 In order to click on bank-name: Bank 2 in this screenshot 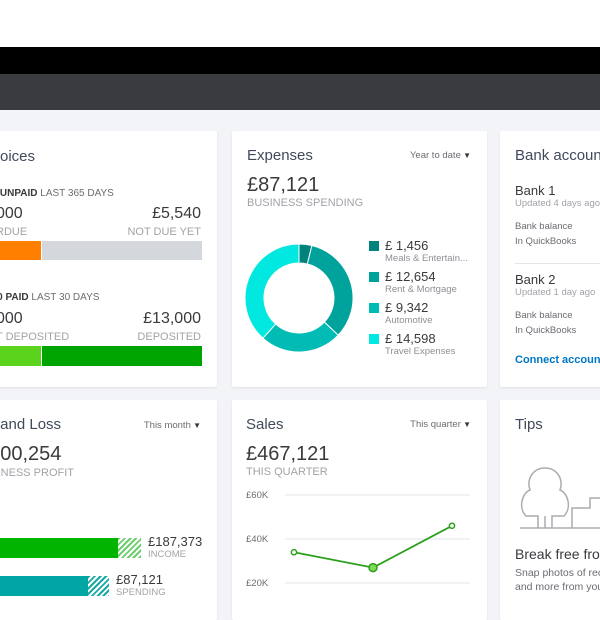, I will do `click(535, 279)`.